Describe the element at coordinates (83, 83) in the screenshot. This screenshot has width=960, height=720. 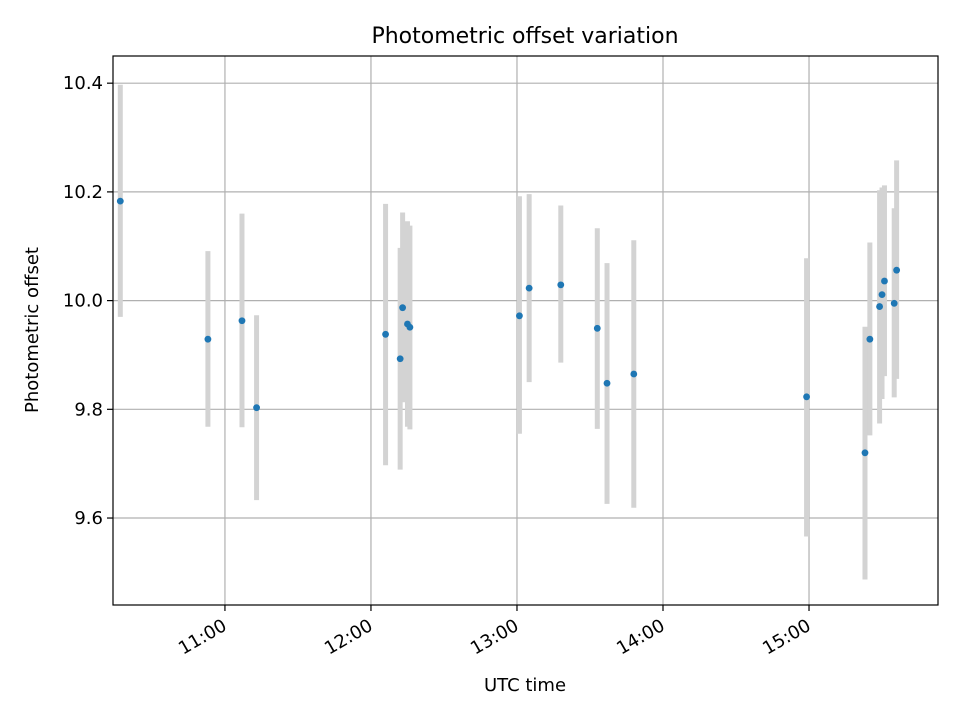
I see `y-tick-label: 10.4` at that location.